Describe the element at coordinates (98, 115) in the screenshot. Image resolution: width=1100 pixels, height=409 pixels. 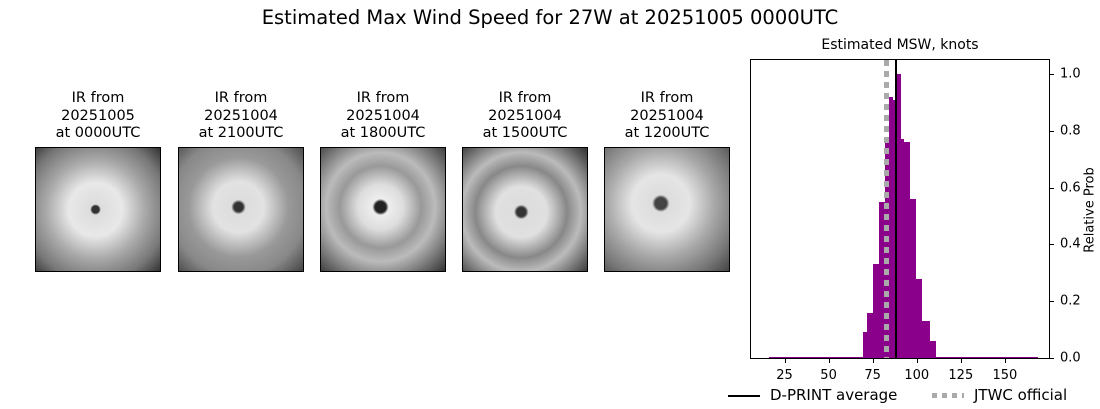
I see `ir-caption: IR from 20251005 at 0000UTC` at that location.